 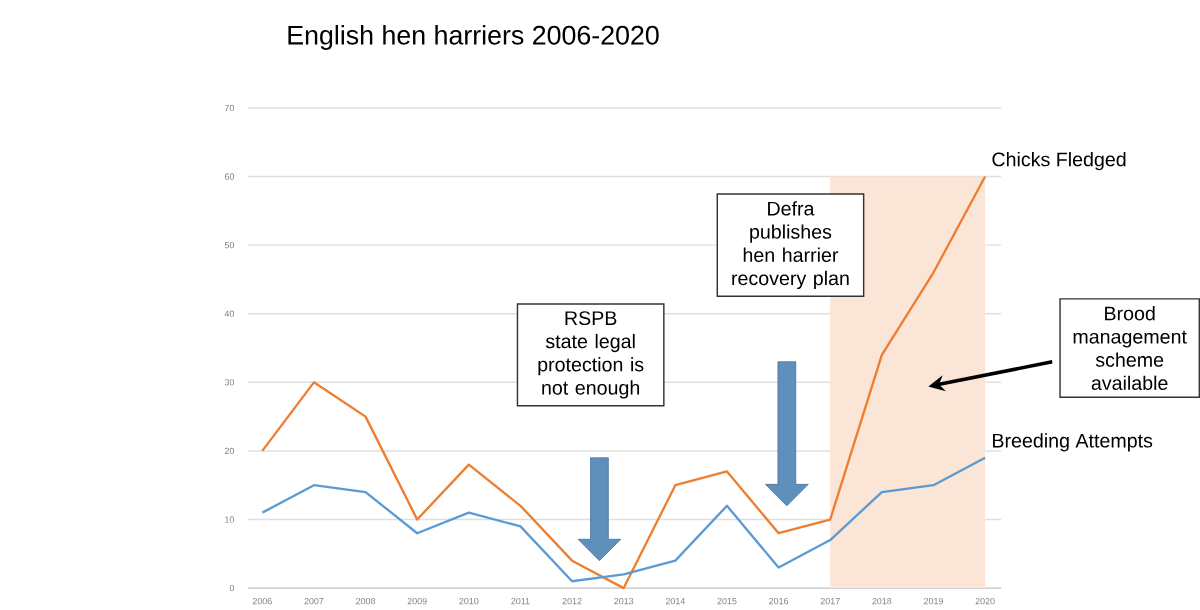 What do you see at coordinates (624, 519) in the screenshot?
I see `line-series` at bounding box center [624, 519].